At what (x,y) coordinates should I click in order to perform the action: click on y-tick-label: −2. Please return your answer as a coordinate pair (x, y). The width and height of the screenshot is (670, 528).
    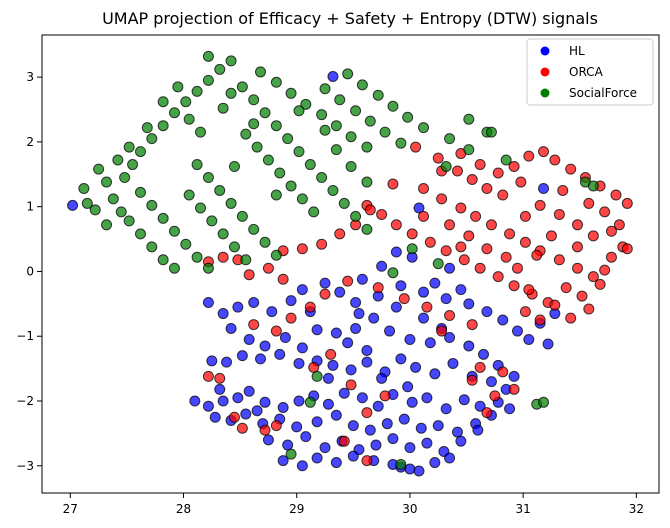
    Looking at the image, I should click on (25, 401).